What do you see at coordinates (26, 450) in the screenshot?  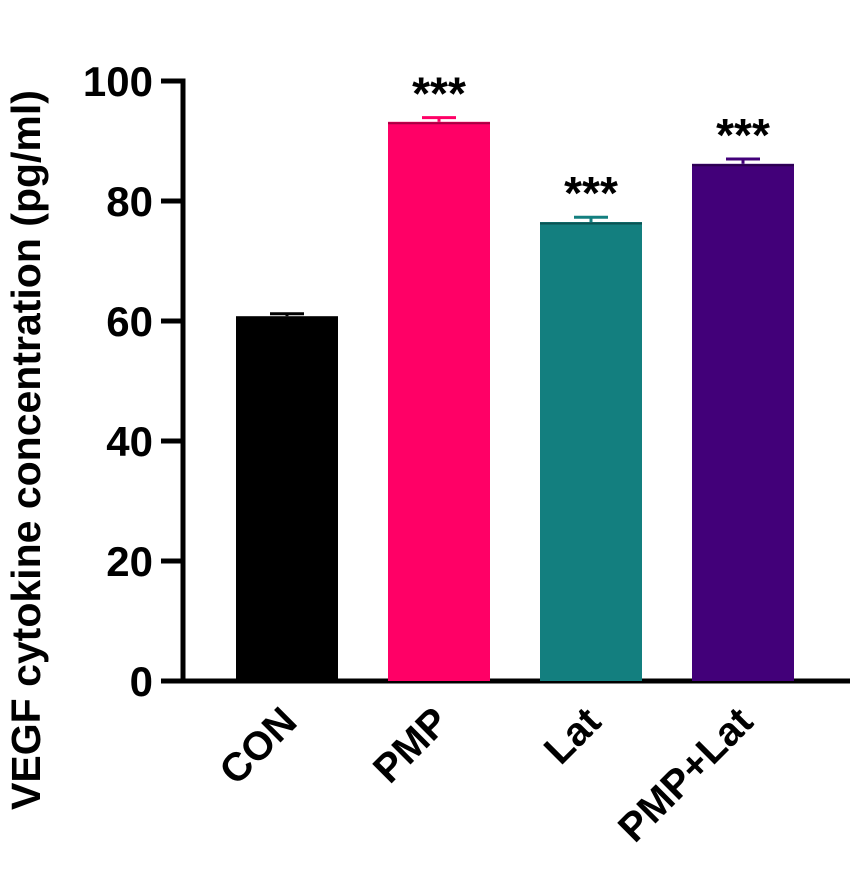 I see `y-axis-title: VEGF cytokine concentration (pg/ml)` at bounding box center [26, 450].